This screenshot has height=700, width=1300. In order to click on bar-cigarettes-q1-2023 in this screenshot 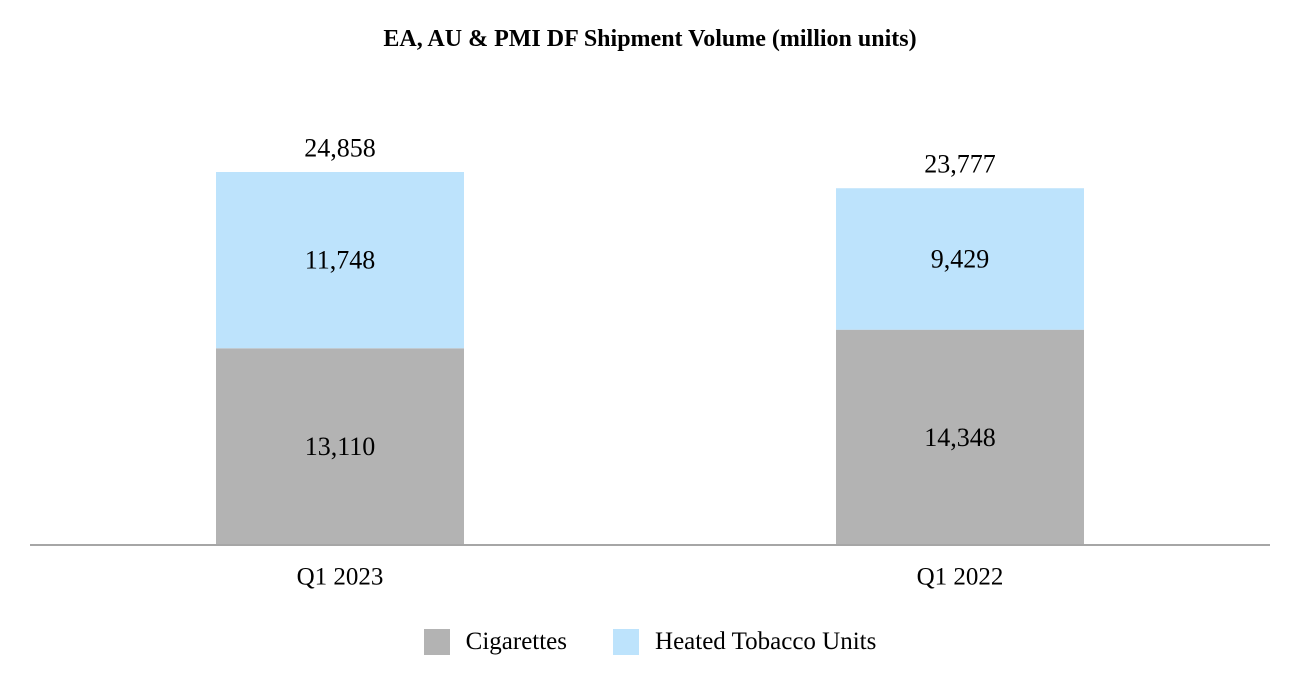, I will do `click(340, 446)`.